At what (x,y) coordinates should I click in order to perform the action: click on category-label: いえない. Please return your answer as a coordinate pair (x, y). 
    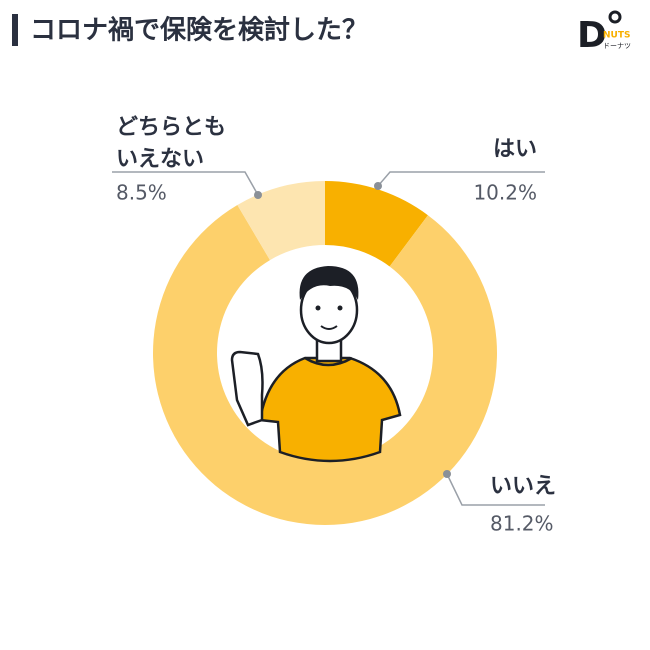
    Looking at the image, I should click on (160, 159).